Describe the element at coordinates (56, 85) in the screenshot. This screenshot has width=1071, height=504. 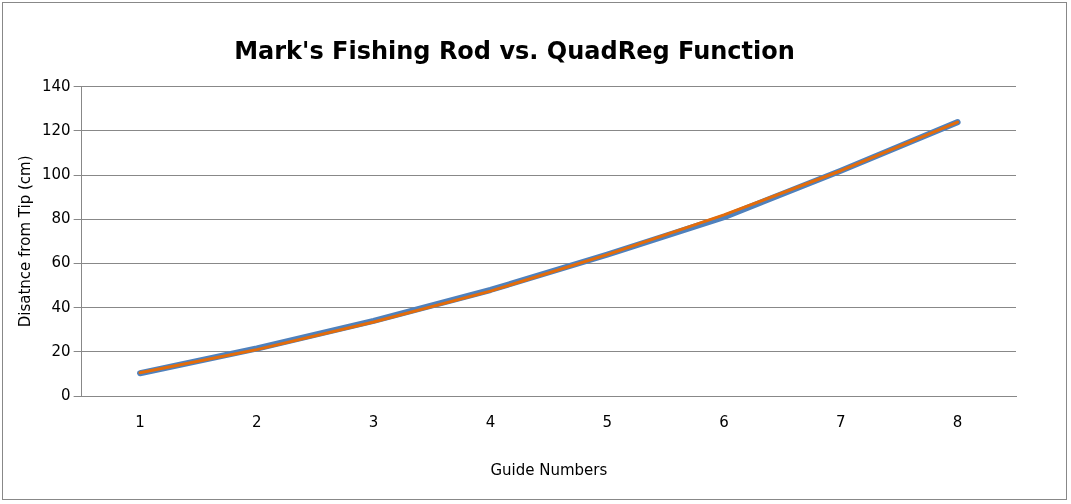
I see `y-tick-label: 140` at that location.